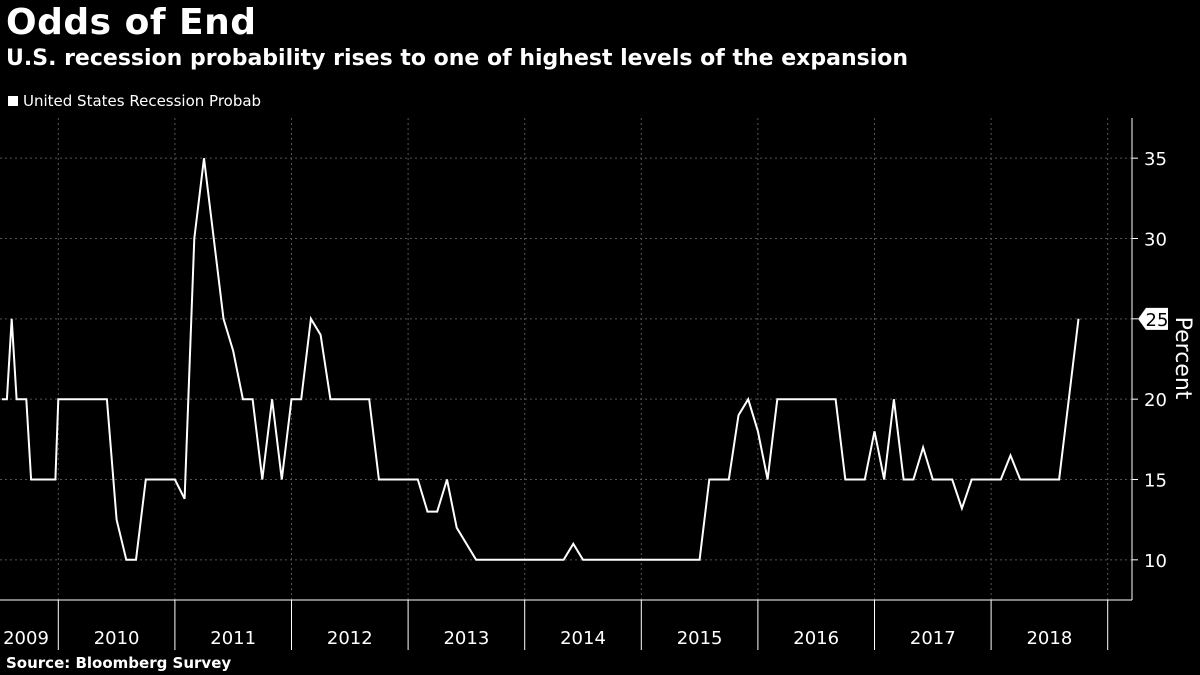  Describe the element at coordinates (700, 638) in the screenshot. I see `x-tick-label-2015: 2015` at that location.